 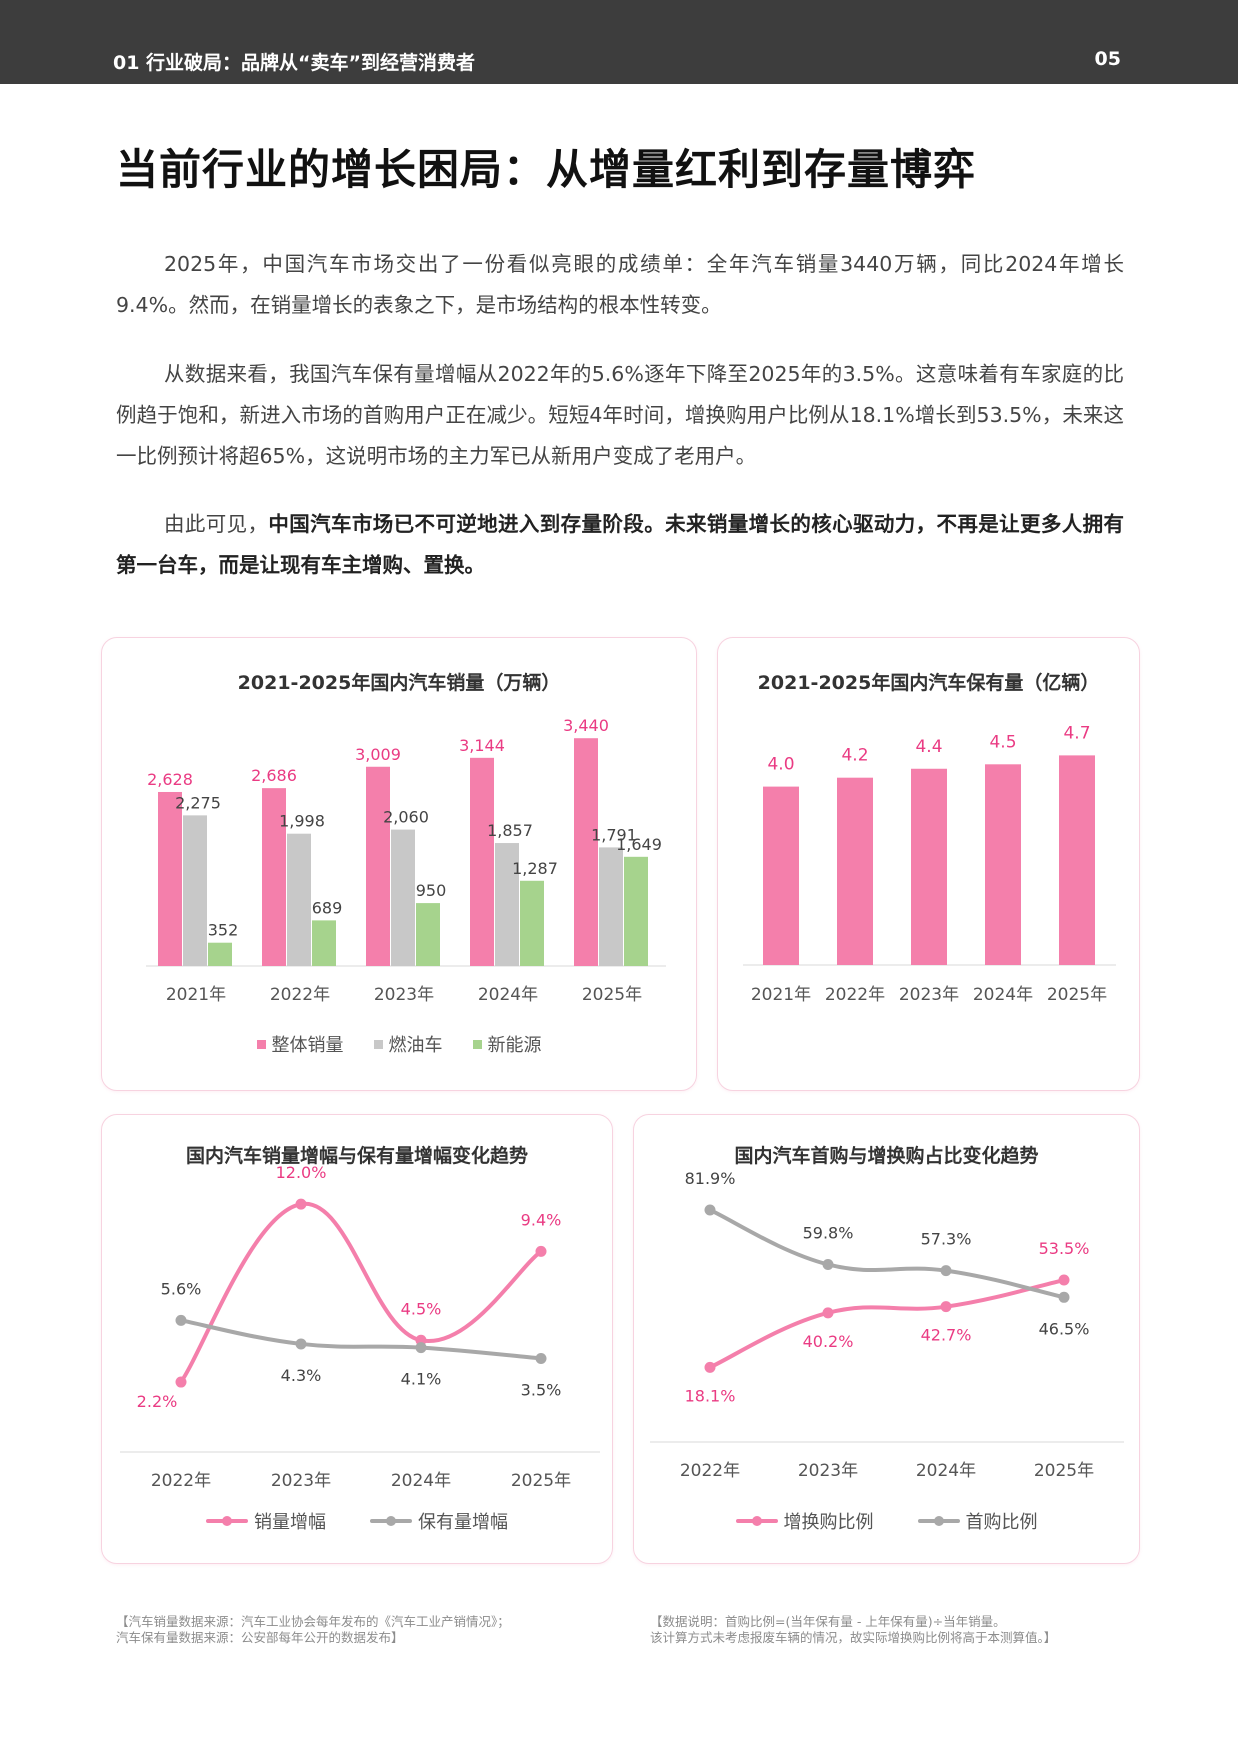 What do you see at coordinates (887, 1253) in the screenshot?
I see `series-line-first-purchase` at bounding box center [887, 1253].